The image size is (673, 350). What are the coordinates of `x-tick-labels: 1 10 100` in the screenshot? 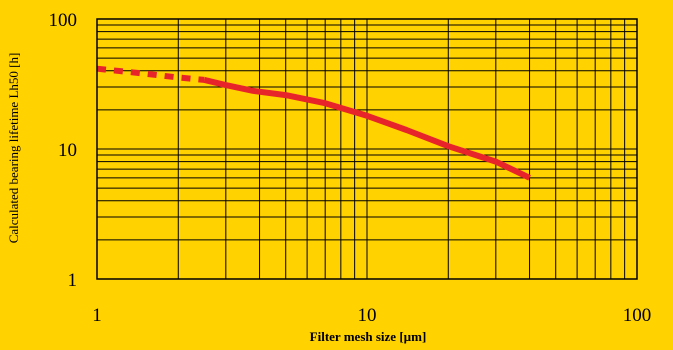 It's located at (371, 315).